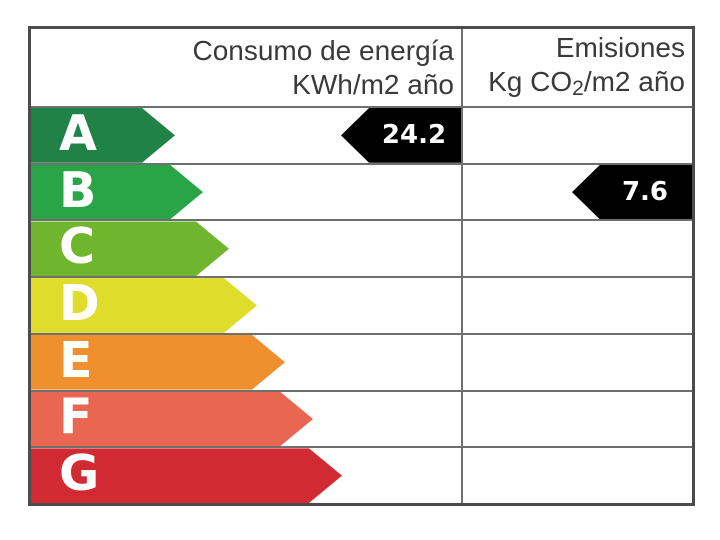 The height and width of the screenshot is (540, 720). I want to click on rating-arrow-a: A, so click(103, 135).